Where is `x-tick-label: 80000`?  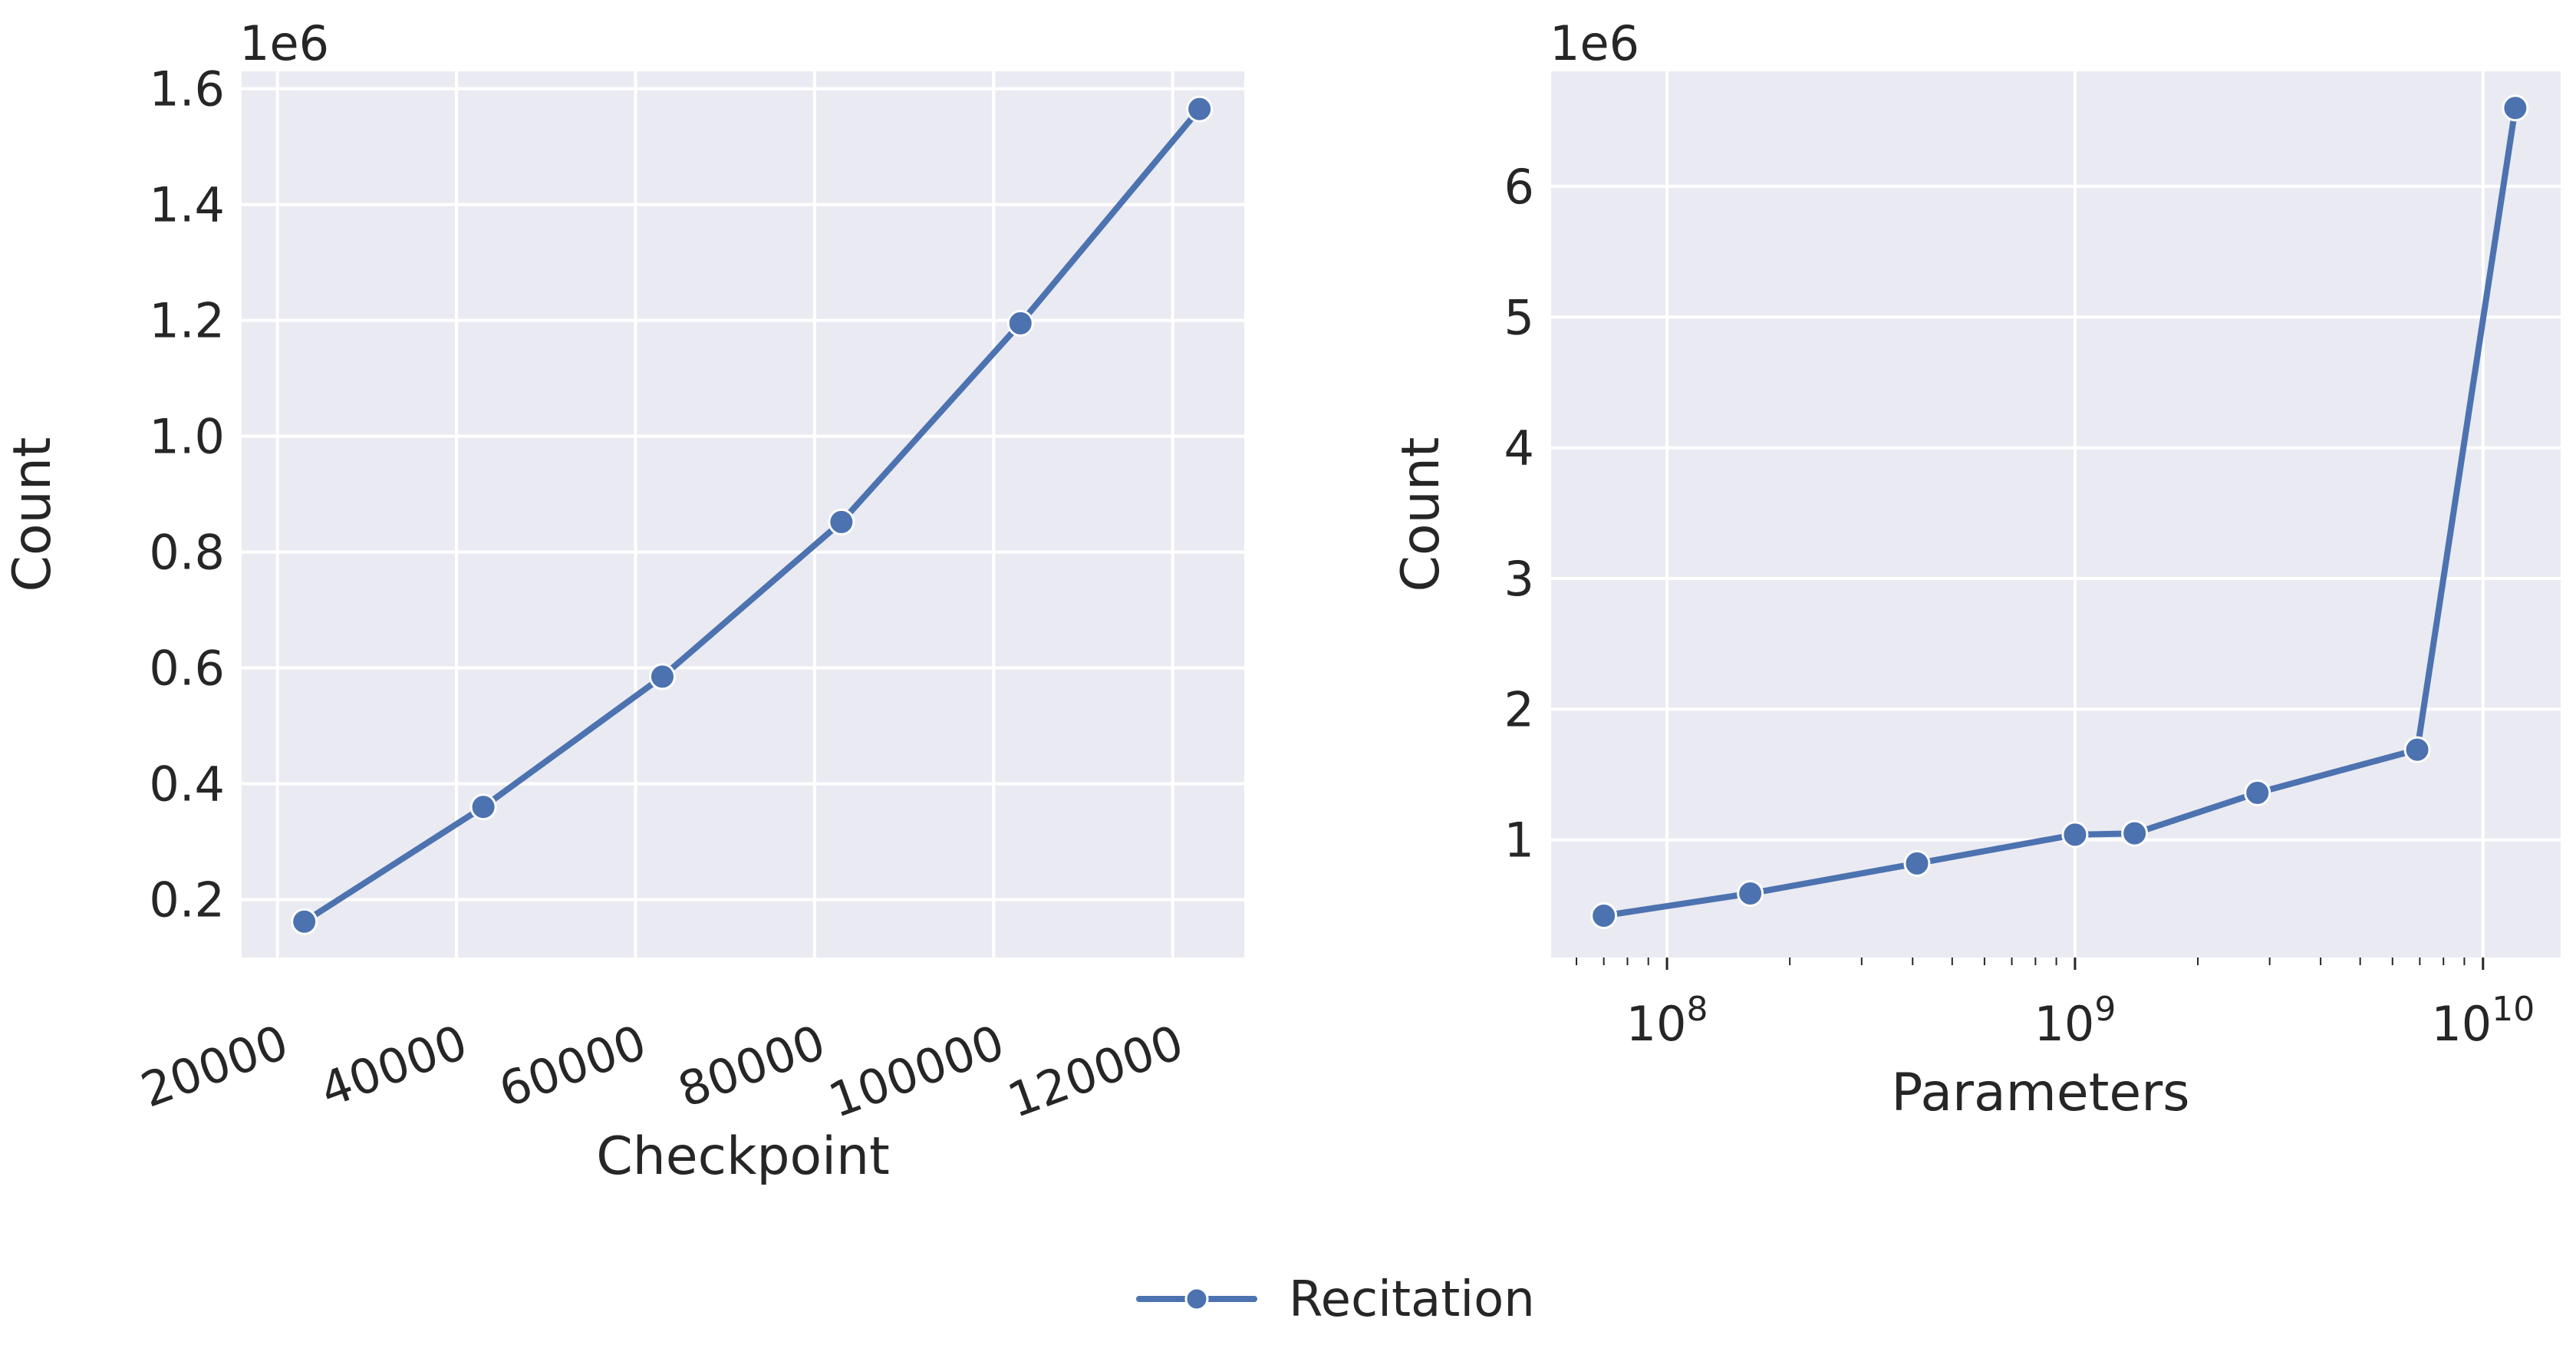 x-tick-label: 80000 is located at coordinates (751, 1066).